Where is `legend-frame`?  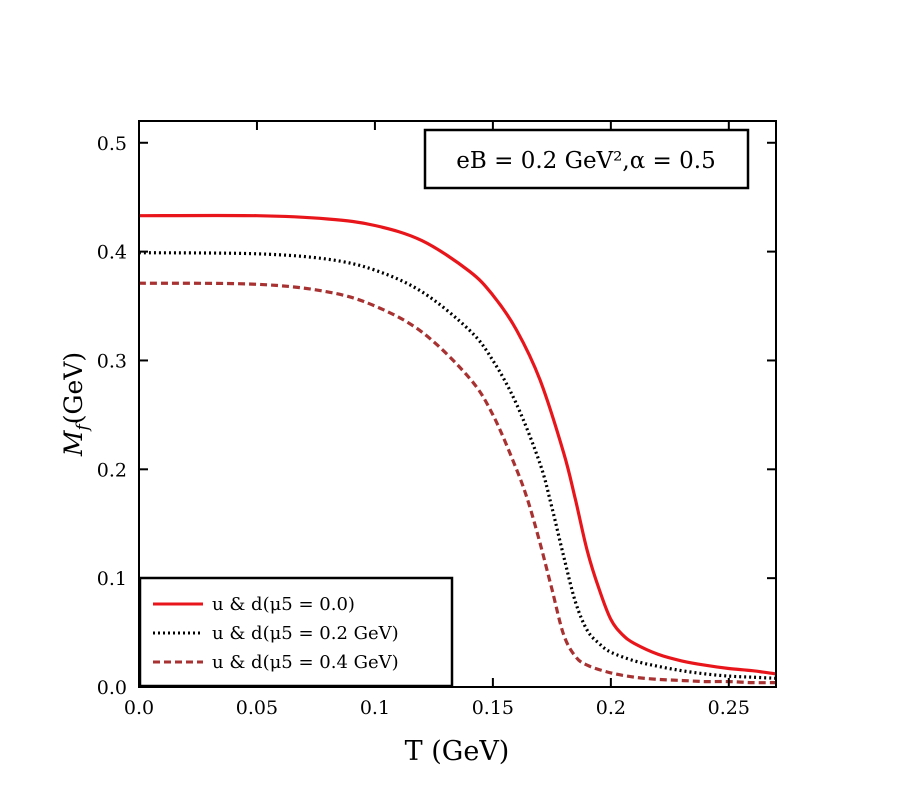 legend-frame is located at coordinates (296, 632).